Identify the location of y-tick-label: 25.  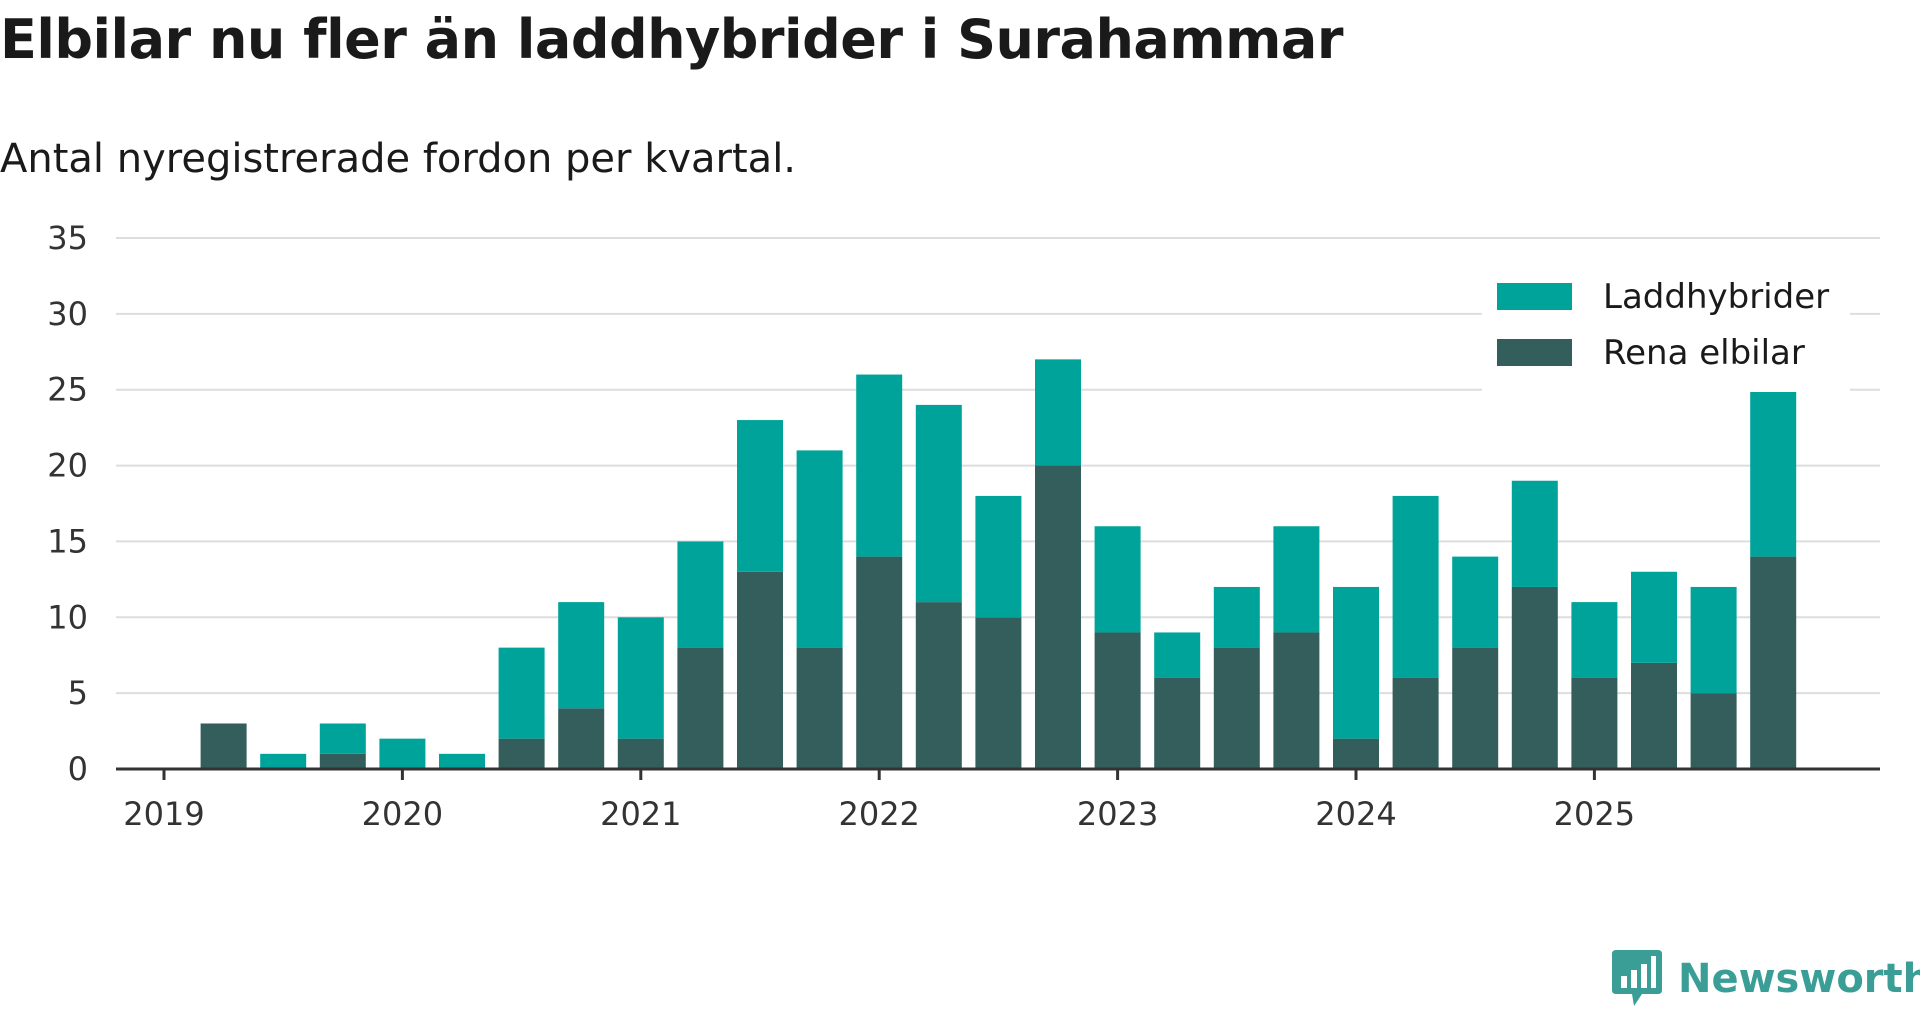
(67, 390).